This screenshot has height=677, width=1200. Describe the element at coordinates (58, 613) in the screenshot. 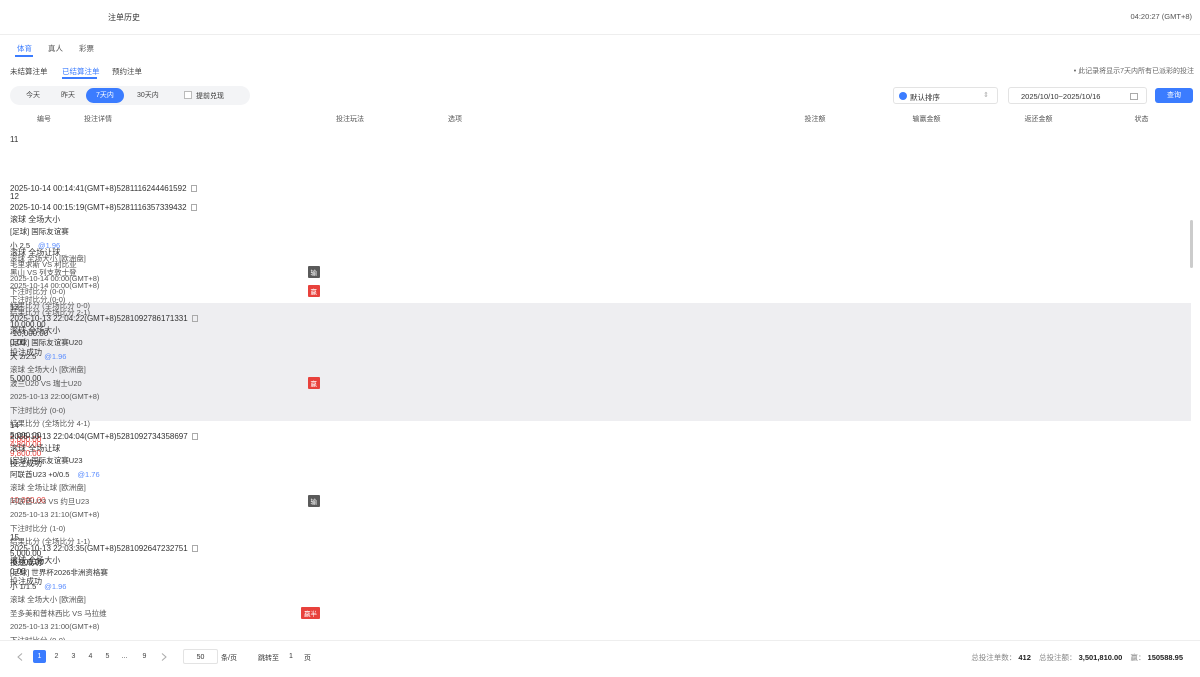

I see `option-line: 圣多美和普林西比 VS 马拉维` at that location.